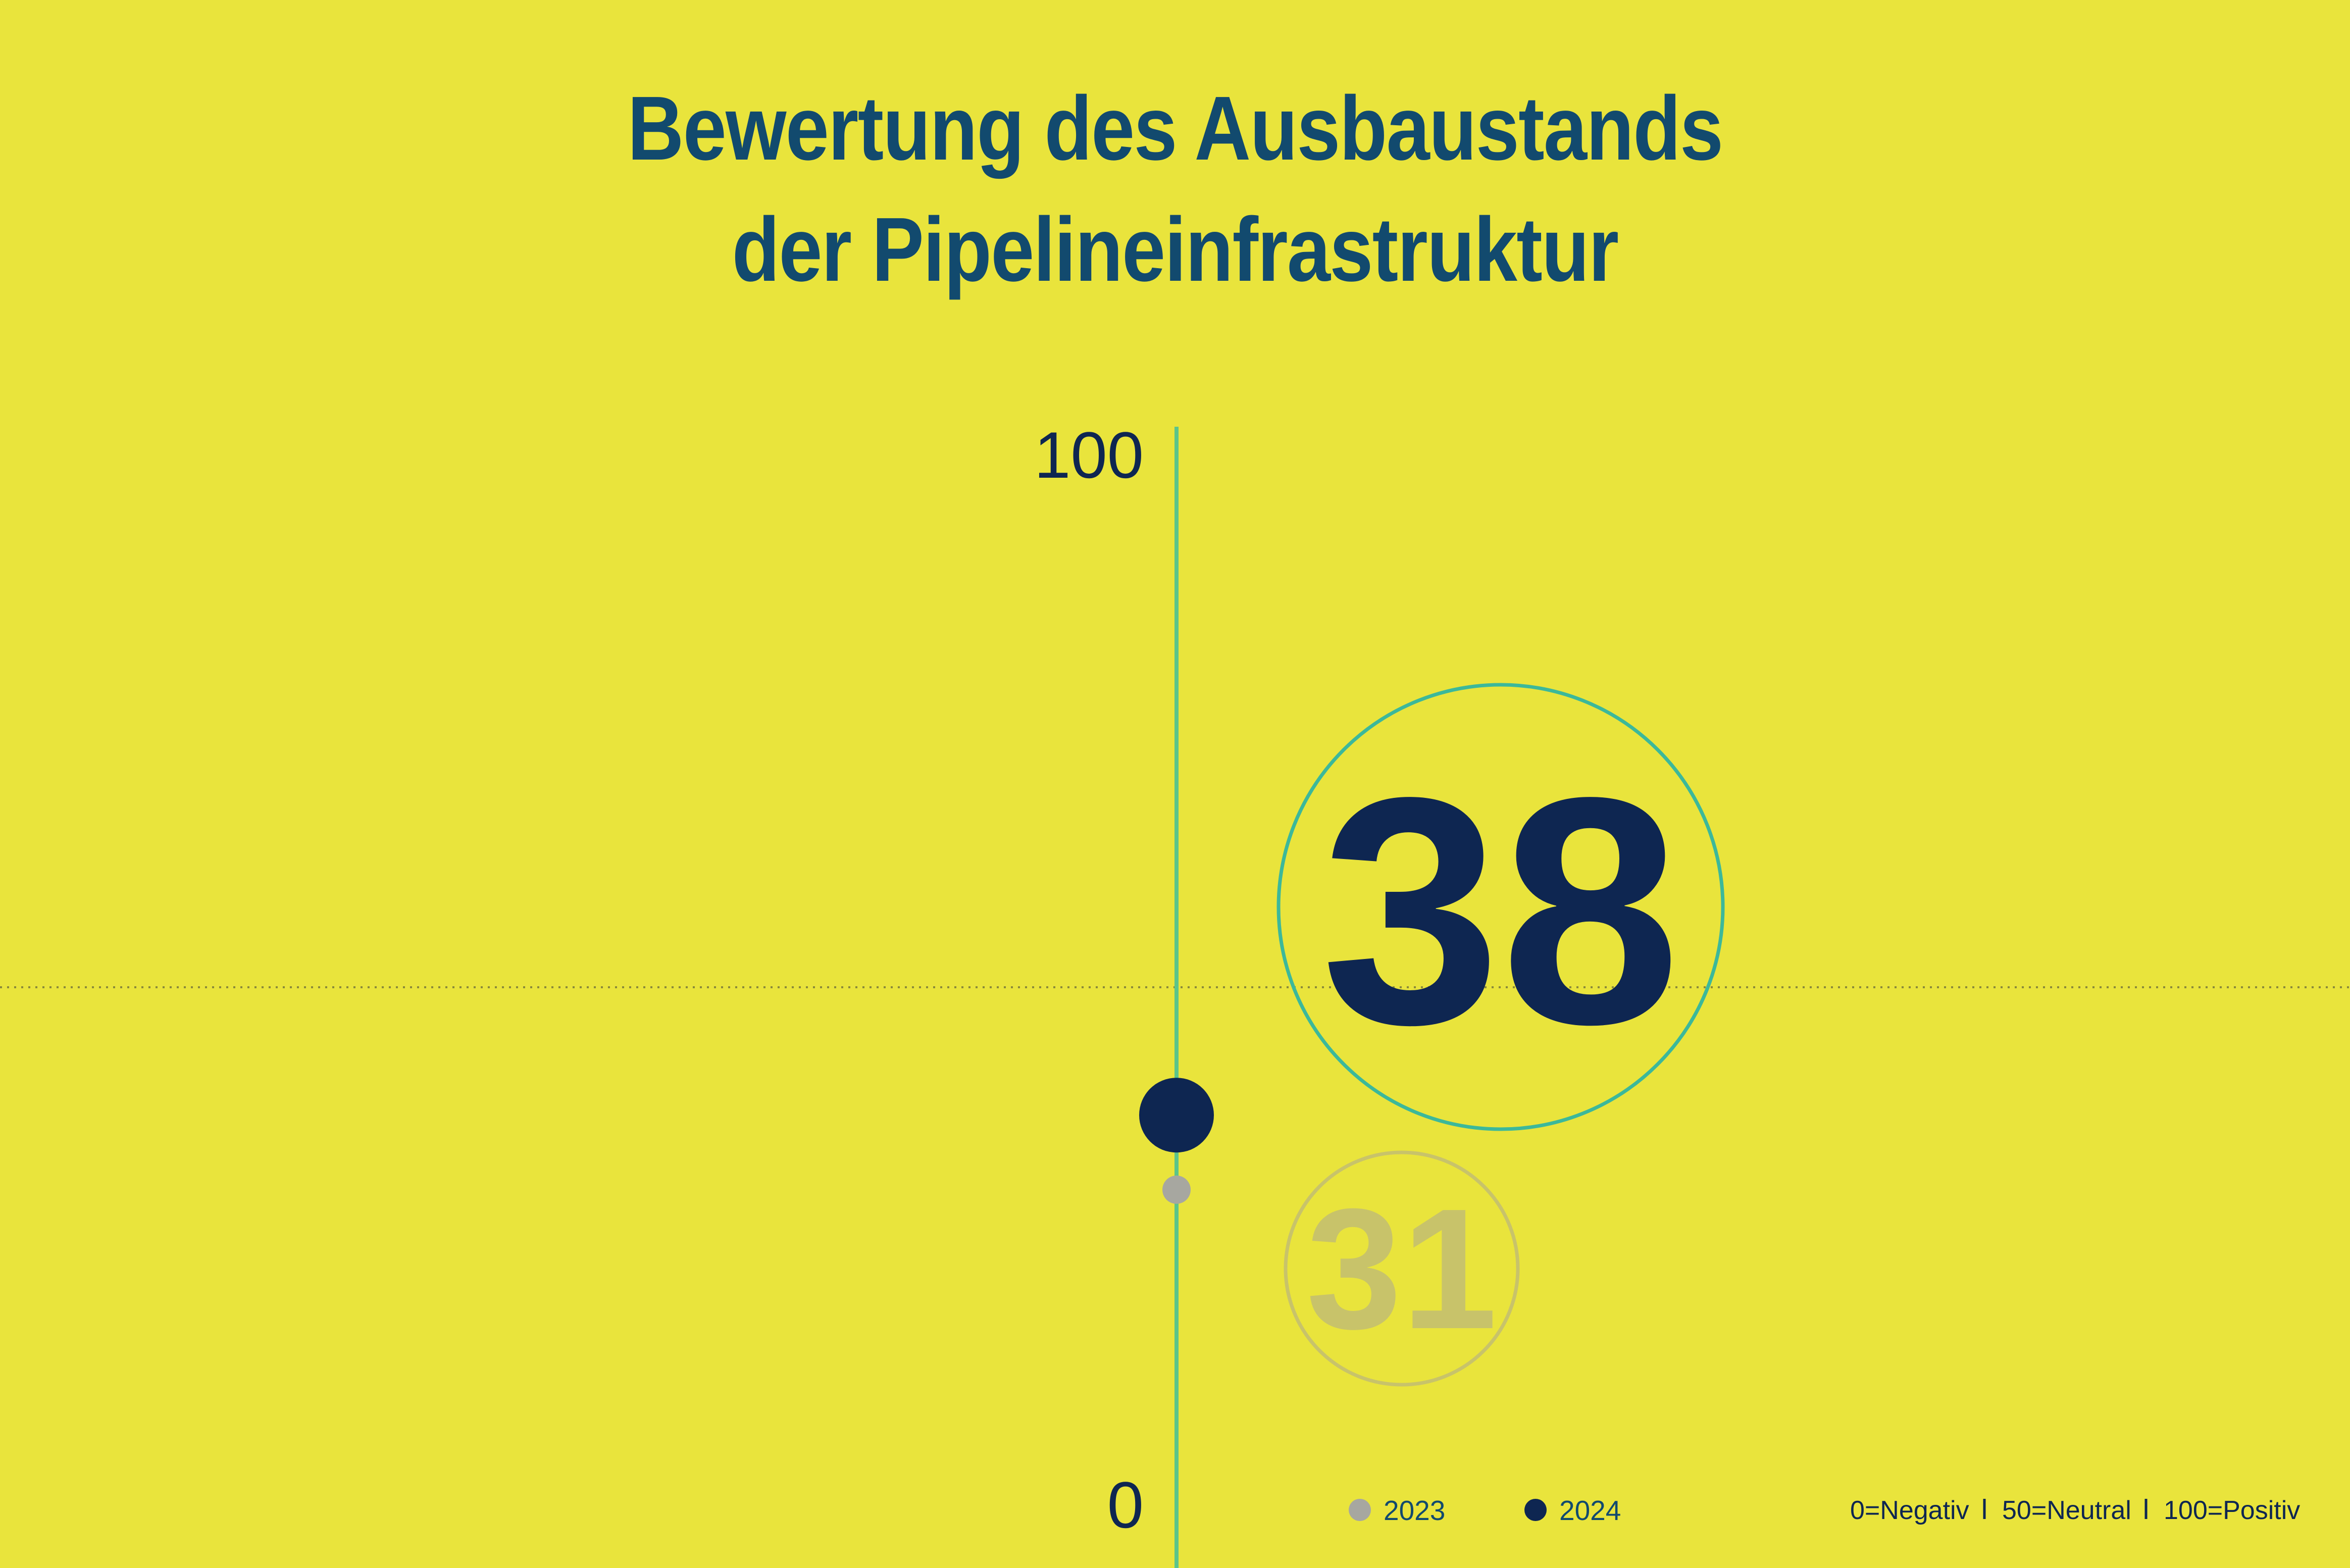 The width and height of the screenshot is (2350, 1568). I want to click on legend-label-2024: 2024, so click(1590, 1510).